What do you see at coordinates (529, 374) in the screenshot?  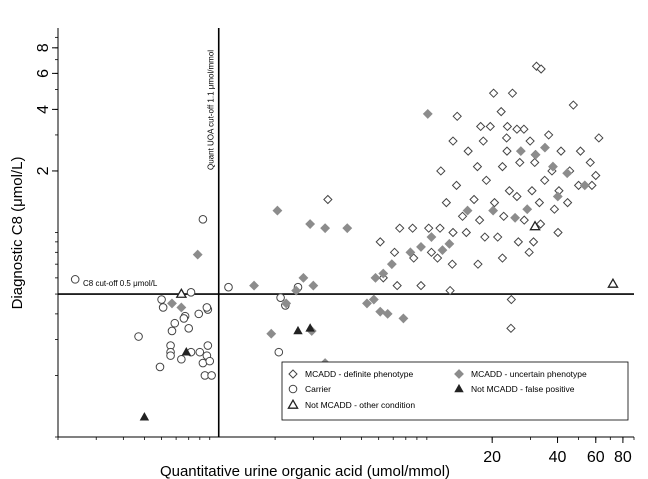 I see `legend-label: MCADD - uncertain phenotype` at bounding box center [529, 374].